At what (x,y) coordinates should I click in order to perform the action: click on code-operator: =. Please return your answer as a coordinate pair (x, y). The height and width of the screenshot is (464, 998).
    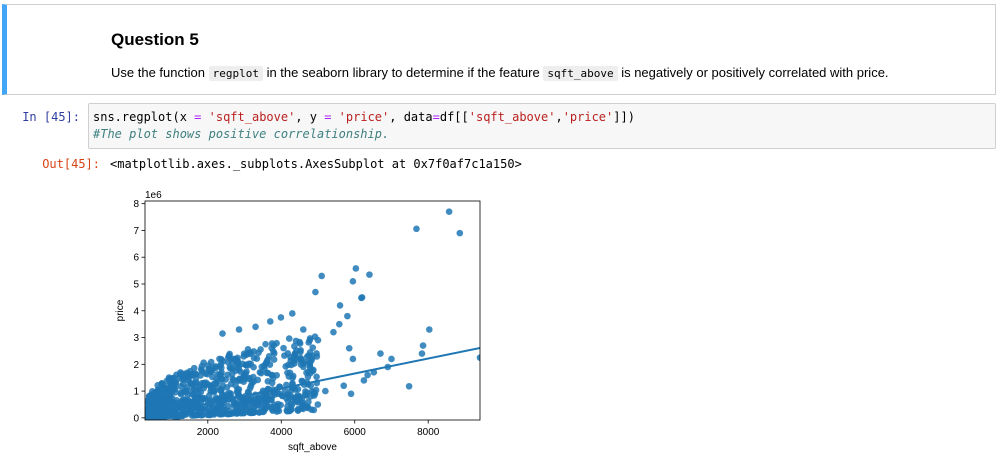
    Looking at the image, I should click on (328, 117).